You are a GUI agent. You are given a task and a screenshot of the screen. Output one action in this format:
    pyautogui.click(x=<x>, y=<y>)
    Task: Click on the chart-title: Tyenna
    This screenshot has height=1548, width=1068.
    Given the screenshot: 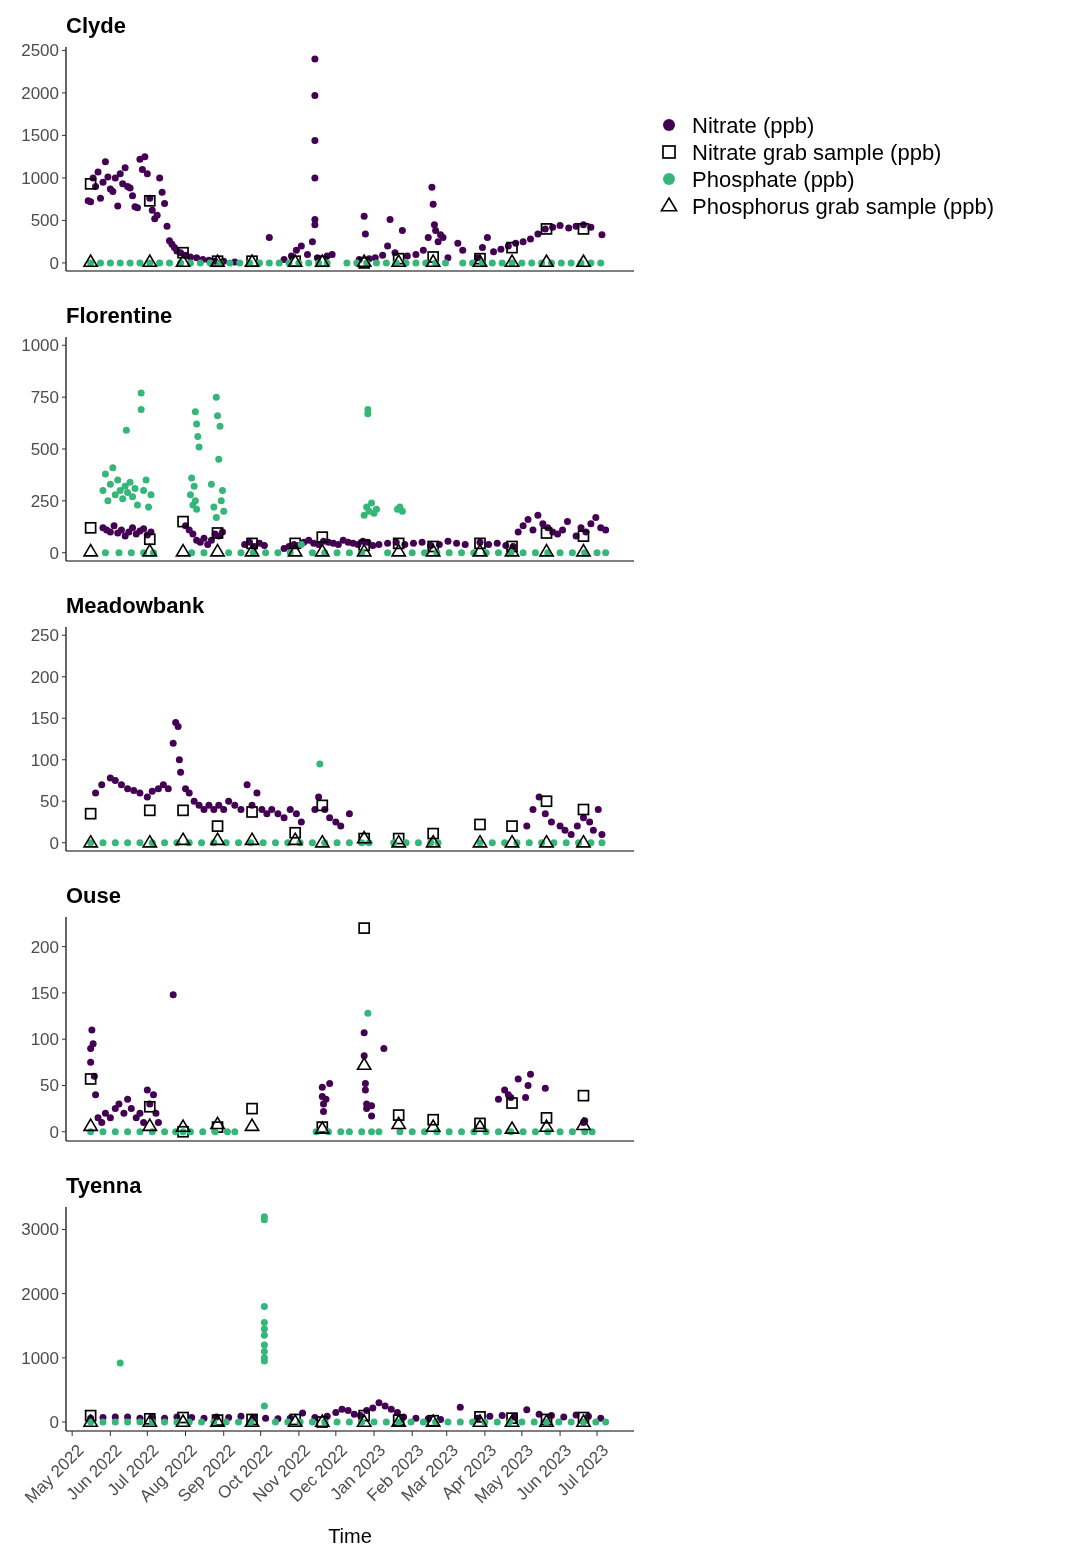 What is the action you would take?
    pyautogui.click(x=104, y=1185)
    